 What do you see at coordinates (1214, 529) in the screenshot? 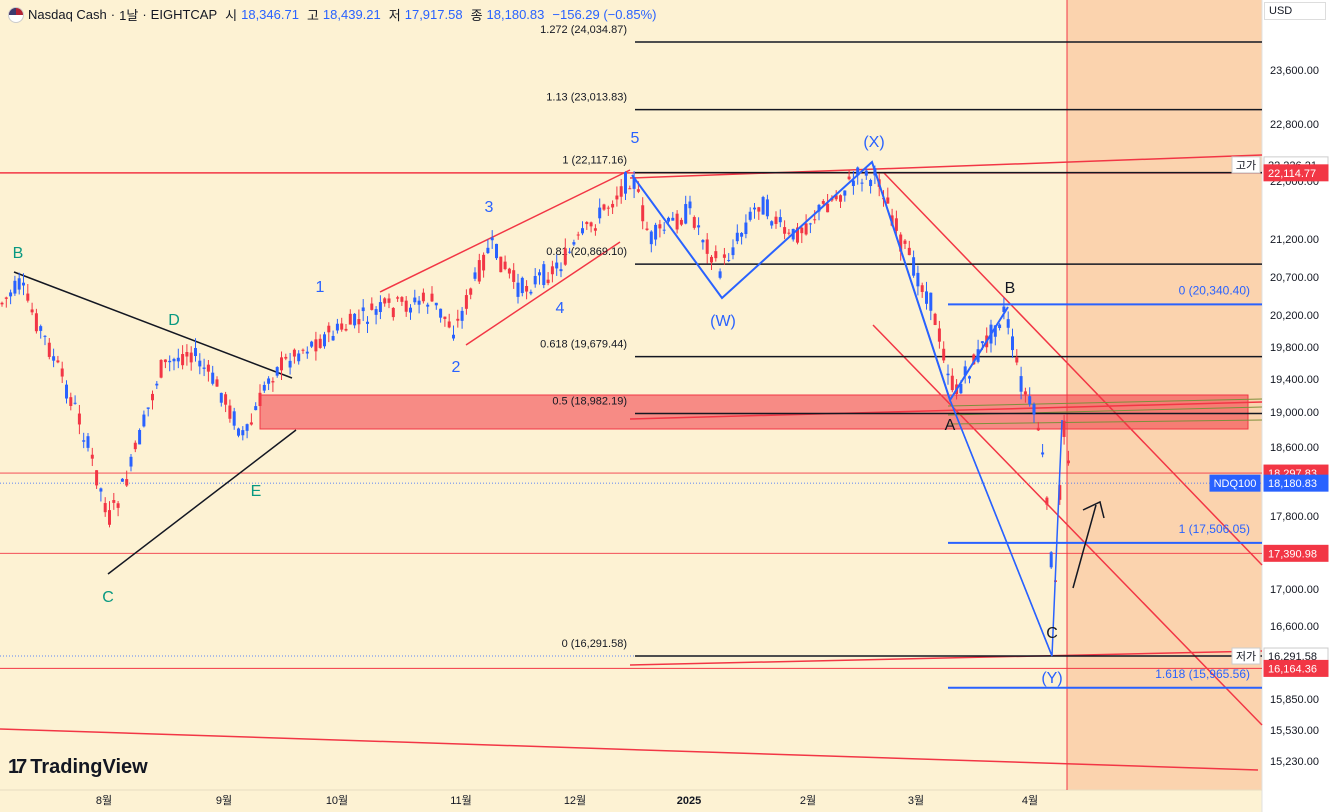
I see `fib-ext-label: 1 (17,506.05)` at bounding box center [1214, 529].